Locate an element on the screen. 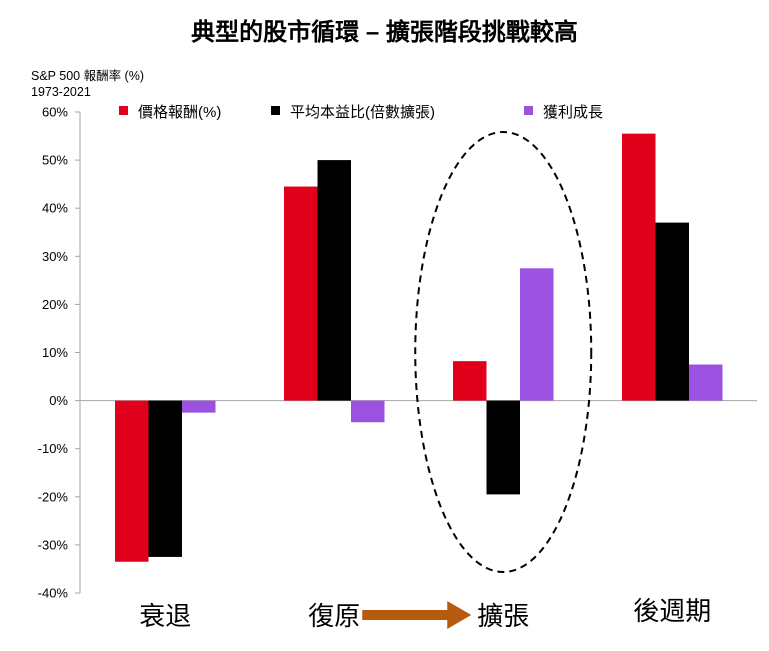  arrow-head is located at coordinates (459, 615).